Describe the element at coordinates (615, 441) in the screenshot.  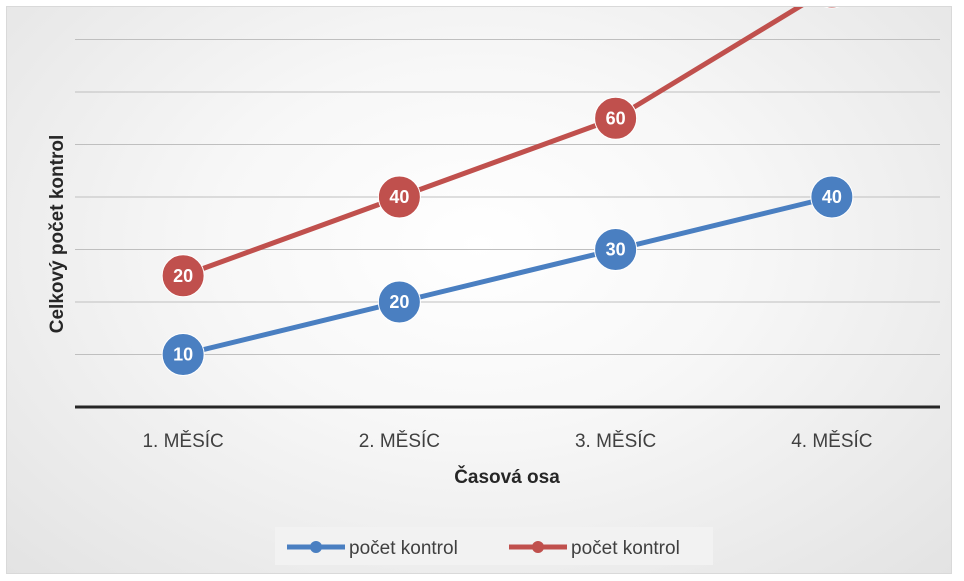
I see `x-tick-label: 3. MĚSÍC` at that location.